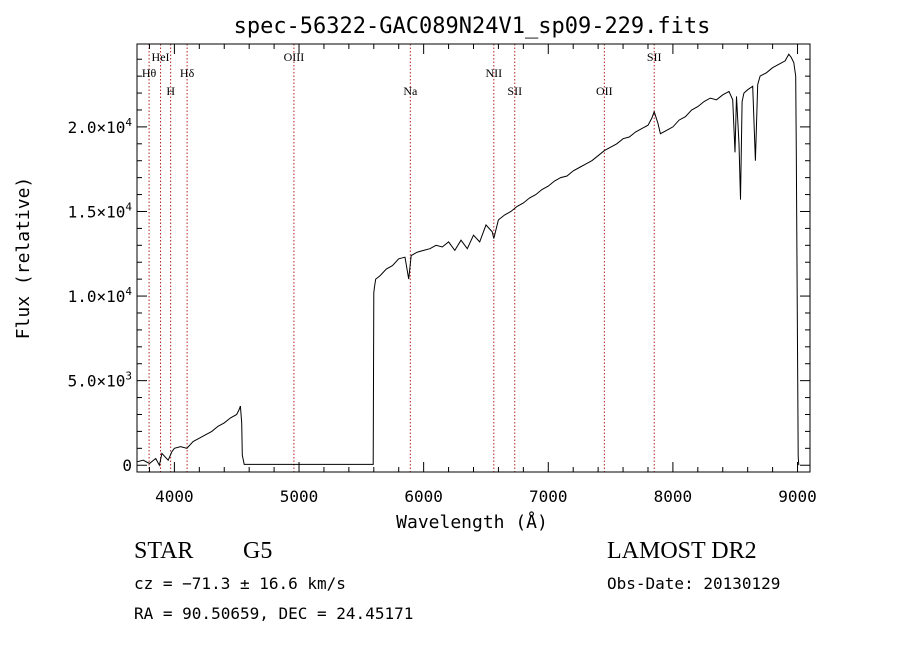 The width and height of the screenshot is (900, 649). I want to click on x-tick-label-1: 5000, so click(299, 496).